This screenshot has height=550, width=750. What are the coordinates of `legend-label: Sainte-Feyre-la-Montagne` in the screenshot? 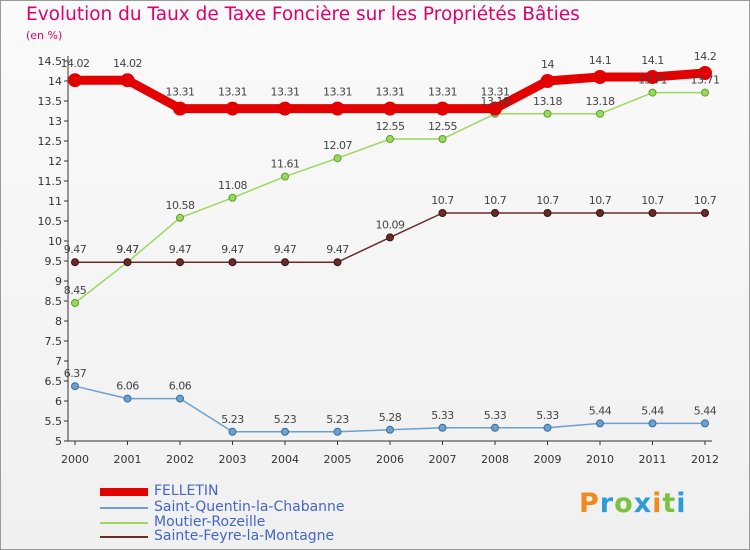 It's located at (244, 536).